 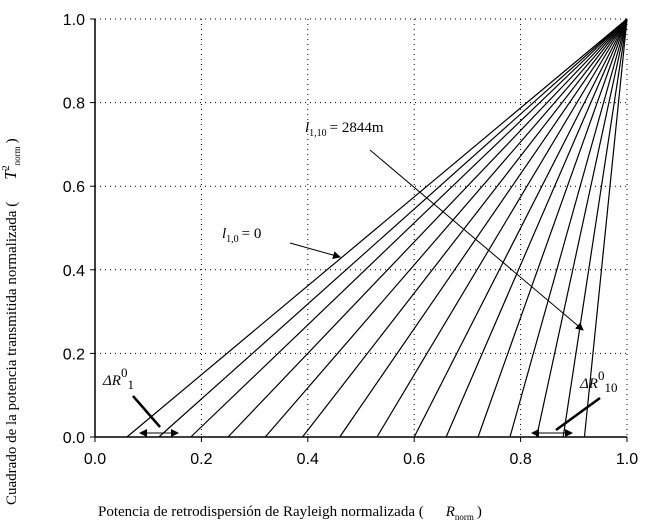 What do you see at coordinates (74, 187) in the screenshot?
I see `y-tick-label: 0.6` at bounding box center [74, 187].